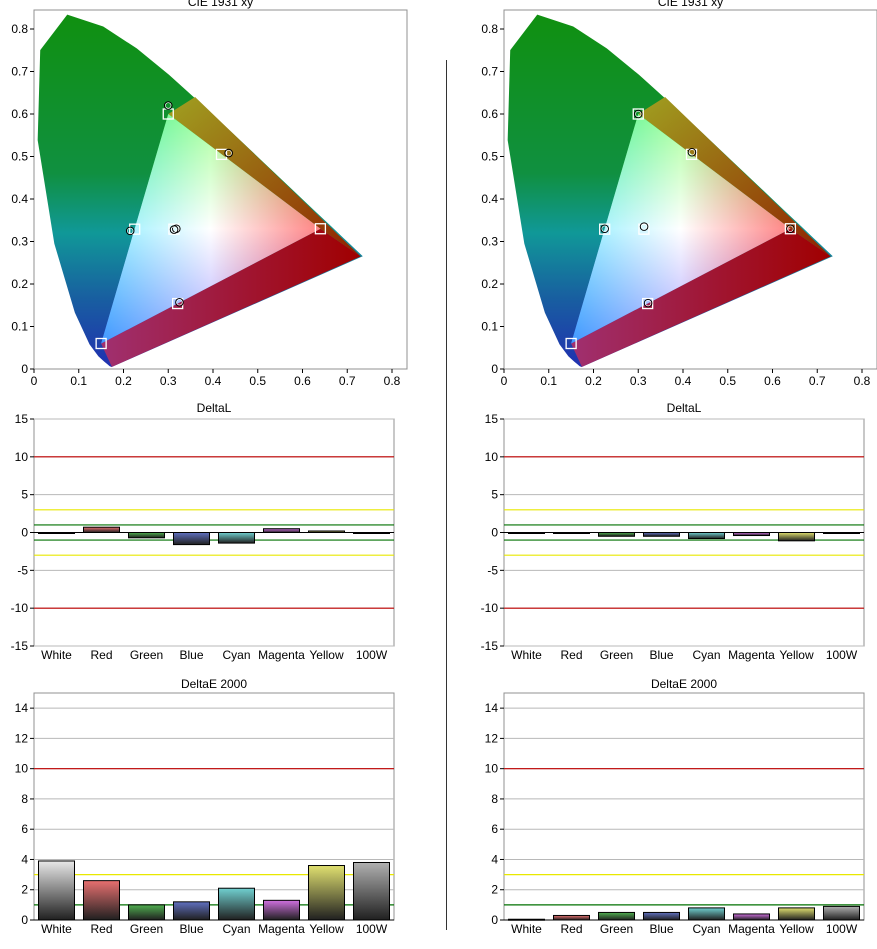 The image size is (877, 949). I want to click on chart-title: DeltaL, so click(684, 408).